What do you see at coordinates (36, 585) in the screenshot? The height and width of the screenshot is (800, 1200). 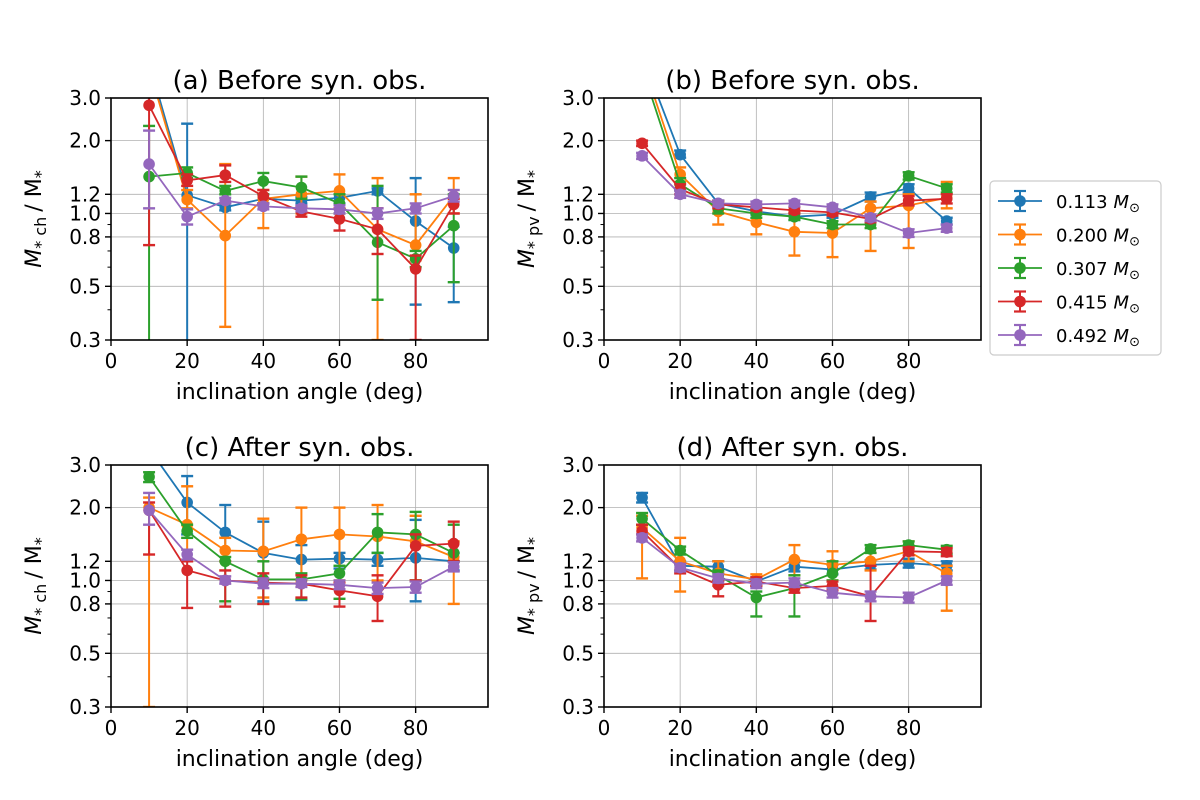 I see `y-axis-label: M* ch / M*` at bounding box center [36, 585].